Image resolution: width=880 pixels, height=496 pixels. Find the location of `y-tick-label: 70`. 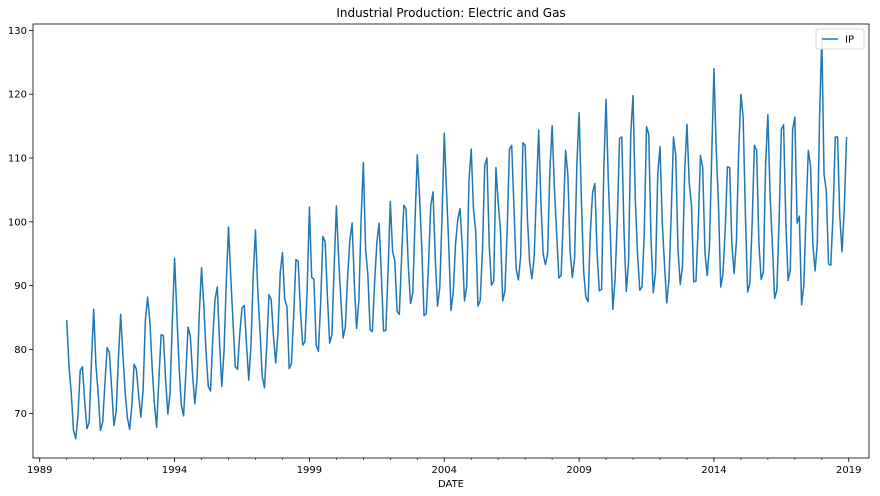

y-tick-label: 70 is located at coordinates (20, 414).